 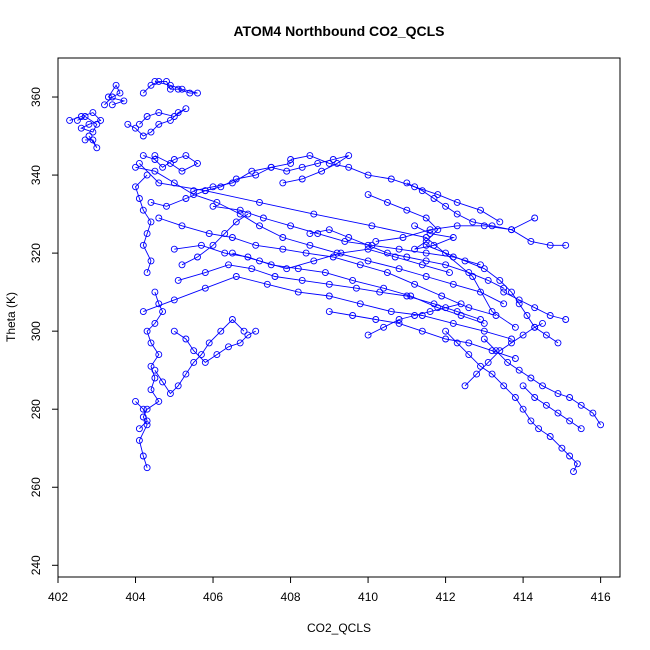 I want to click on x-axis: 402 404 406 408 410 412 414 416, so click(x=329, y=590).